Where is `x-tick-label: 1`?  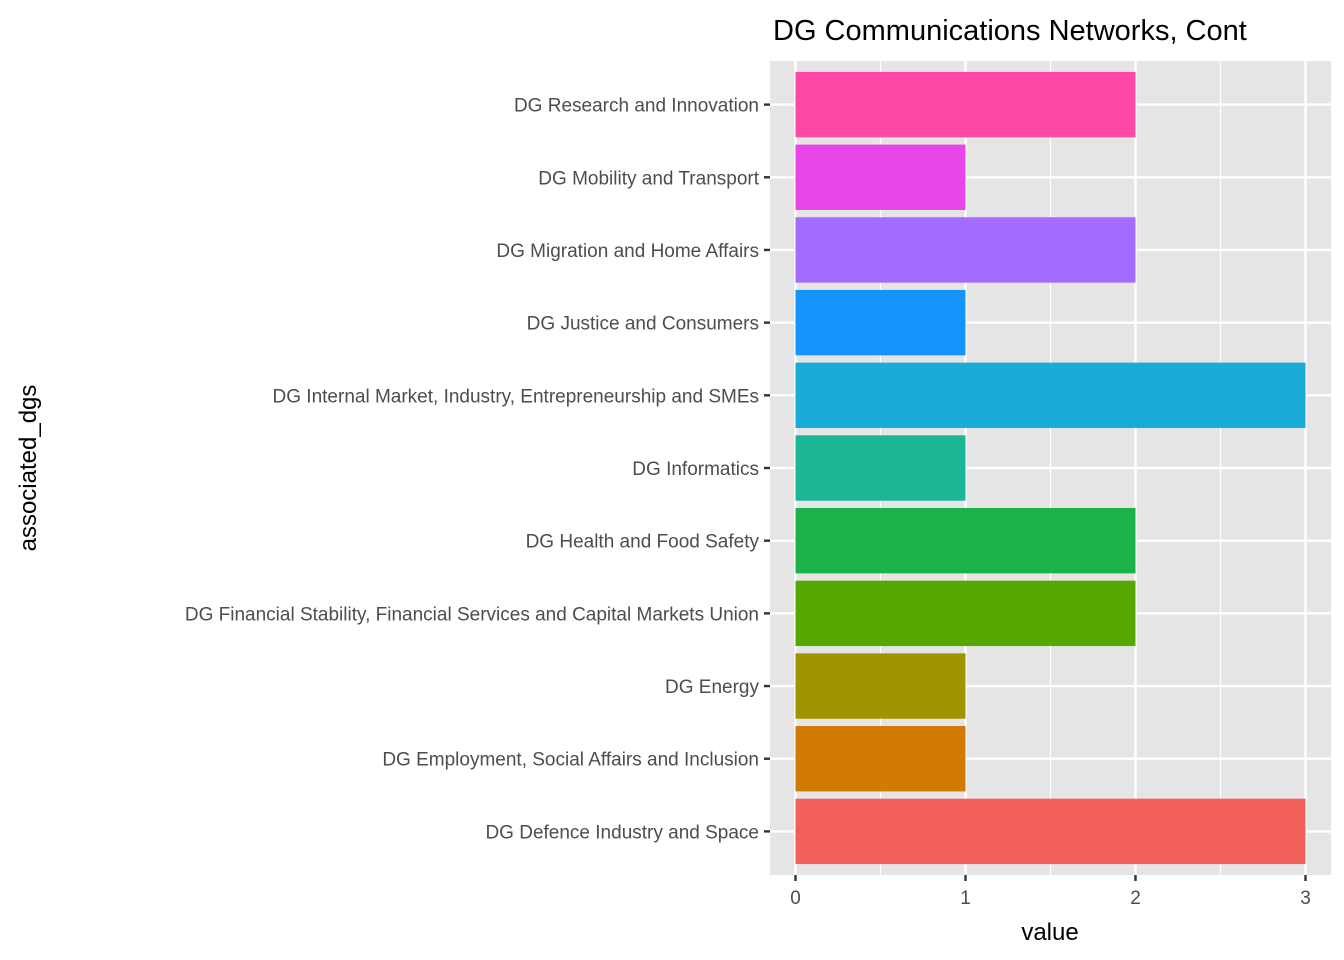 x-tick-label: 1 is located at coordinates (965, 898).